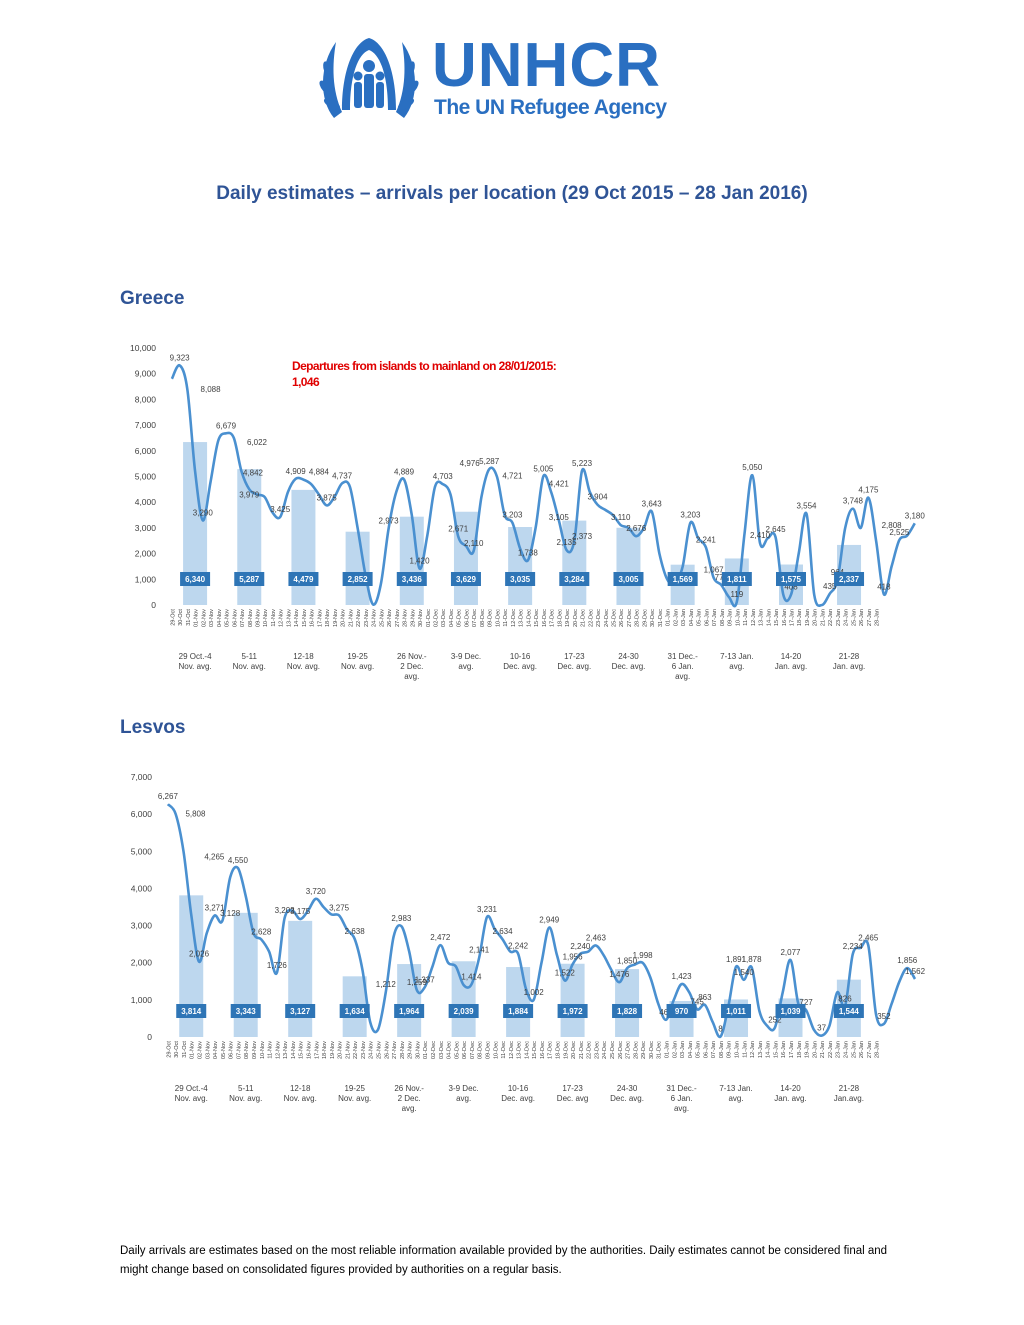 The width and height of the screenshot is (1024, 1325). What do you see at coordinates (387, 1050) in the screenshot?
I see `date-tick-label: 26-Nov` at bounding box center [387, 1050].